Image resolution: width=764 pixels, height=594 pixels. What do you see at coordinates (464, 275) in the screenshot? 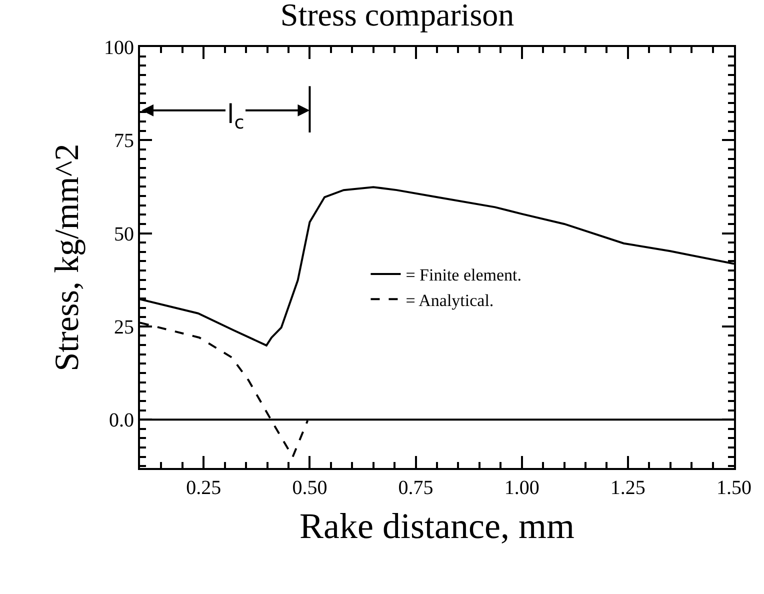
I see `legend-label: = Finite element.` at bounding box center [464, 275].